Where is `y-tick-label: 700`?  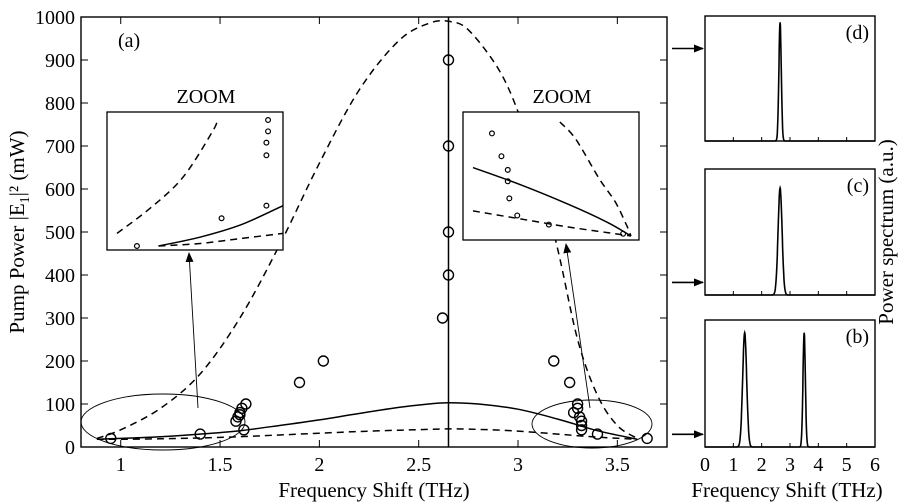 y-tick-label: 700 is located at coordinates (60, 147).